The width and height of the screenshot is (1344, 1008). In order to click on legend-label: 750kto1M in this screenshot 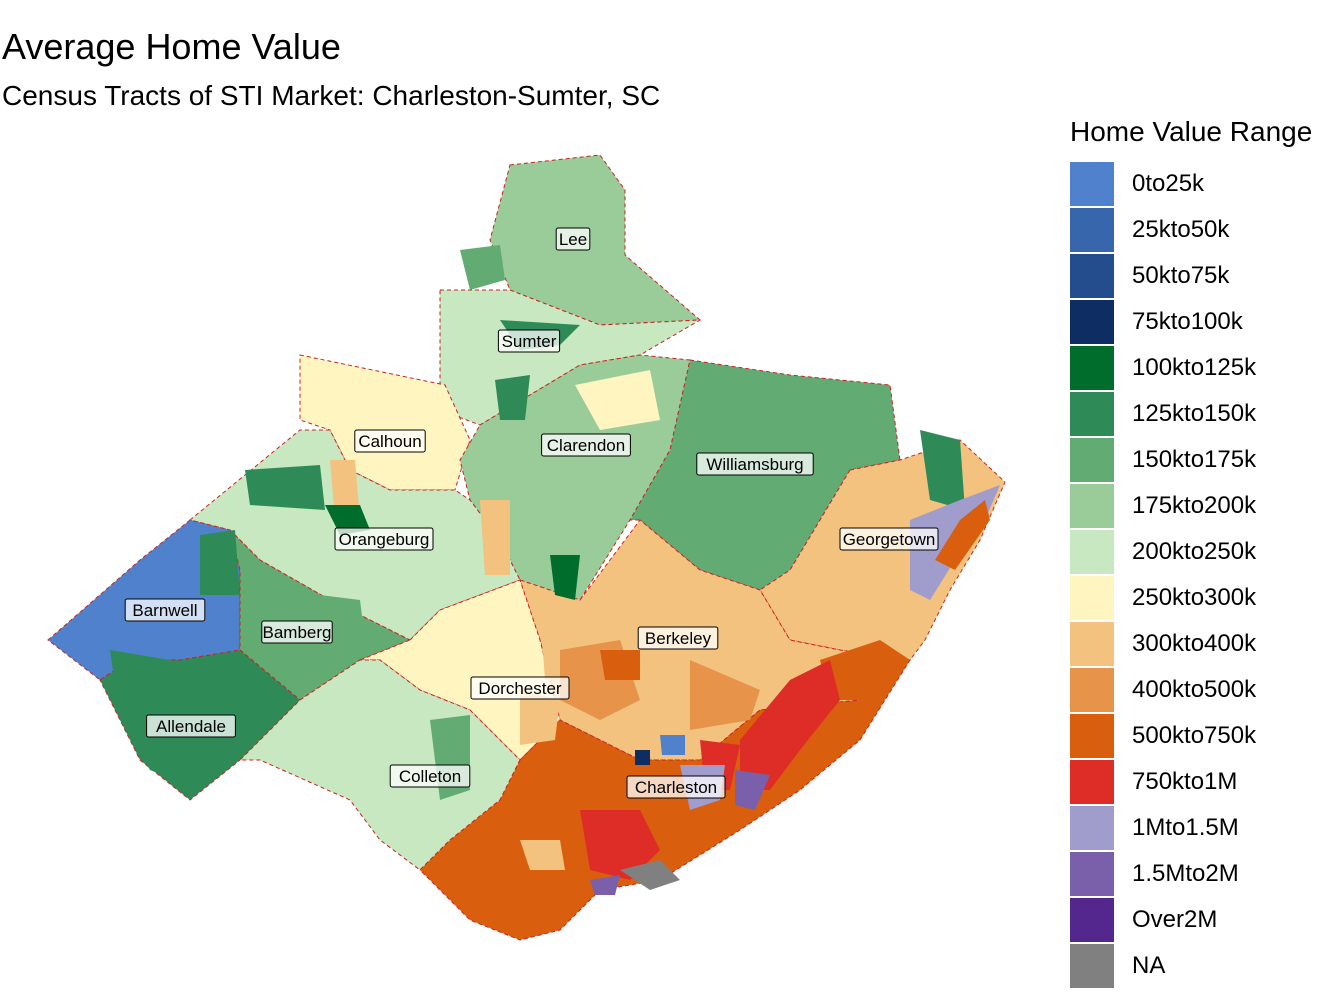, I will do `click(1185, 781)`.